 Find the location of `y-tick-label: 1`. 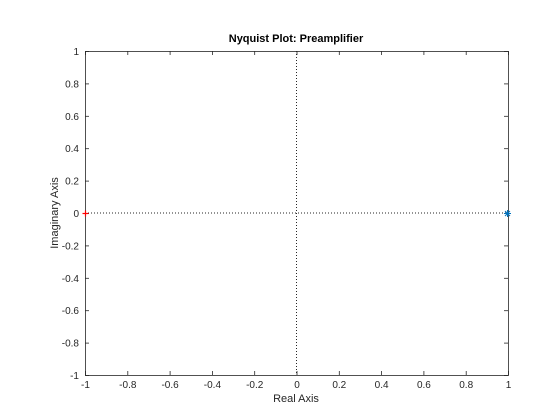

y-tick-label: 1 is located at coordinates (76, 52).